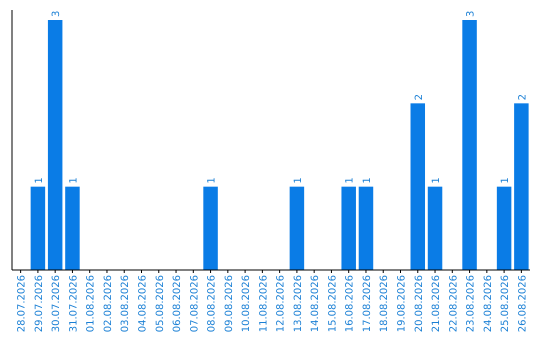  Describe the element at coordinates (454, 303) in the screenshot. I see `x-tick-label: 22.08.2026` at that location.